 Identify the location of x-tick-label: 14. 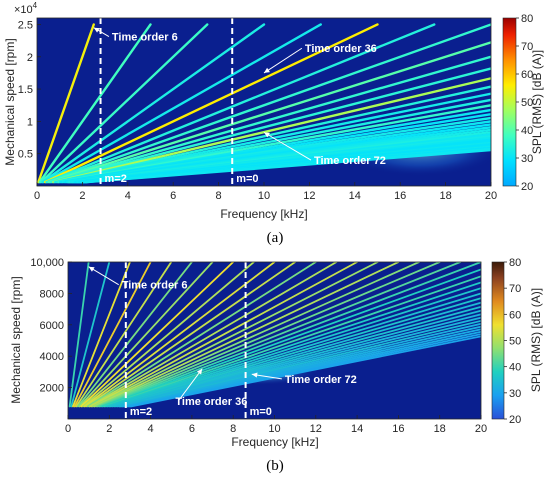
(355, 196).